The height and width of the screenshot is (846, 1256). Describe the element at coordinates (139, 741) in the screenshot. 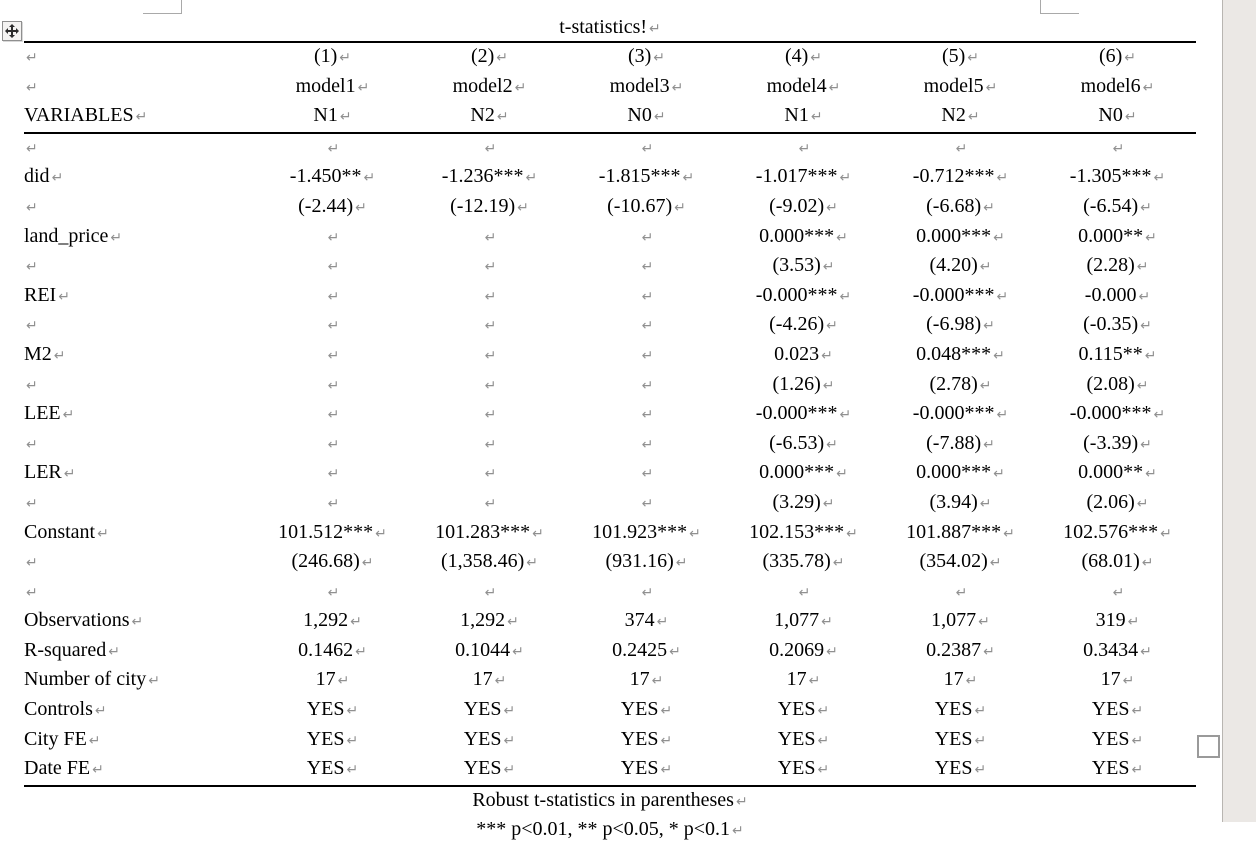

I see `row-label-cell: City FE ↵` at that location.